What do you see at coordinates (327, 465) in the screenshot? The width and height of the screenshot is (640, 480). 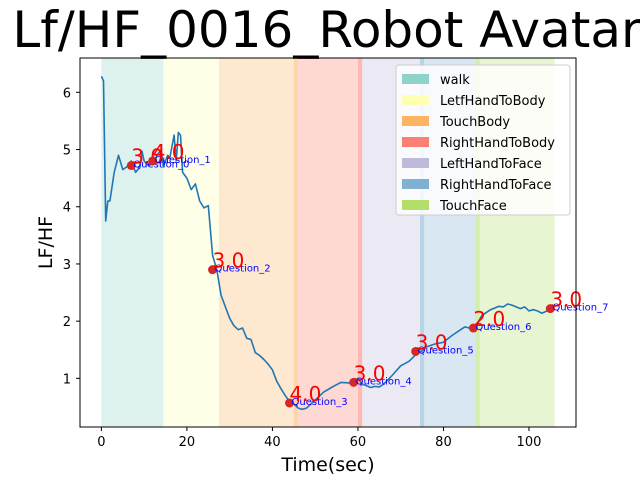 I see `x-axis-label: Time(sec)` at bounding box center [327, 465].